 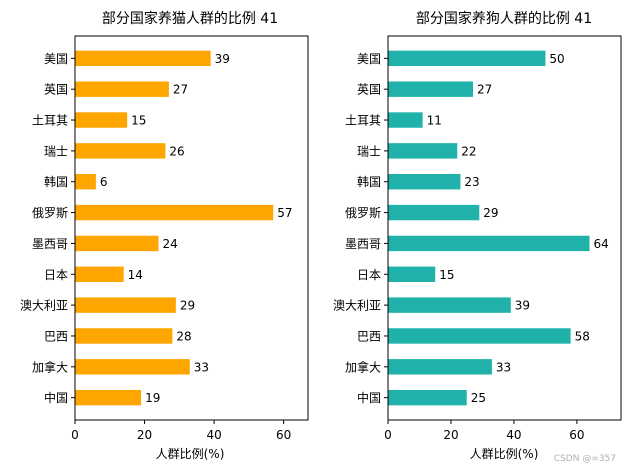 What do you see at coordinates (582, 336) in the screenshot?
I see `data-label: 58` at bounding box center [582, 336].